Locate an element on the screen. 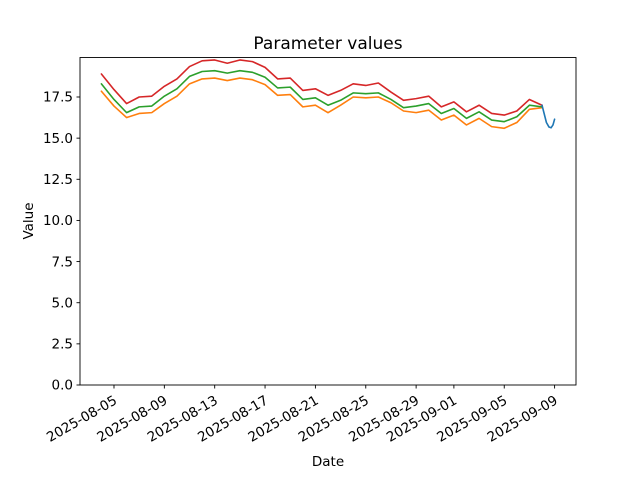 The height and width of the screenshot is (480, 640). y-tick-label: 15.0 is located at coordinates (58, 139).